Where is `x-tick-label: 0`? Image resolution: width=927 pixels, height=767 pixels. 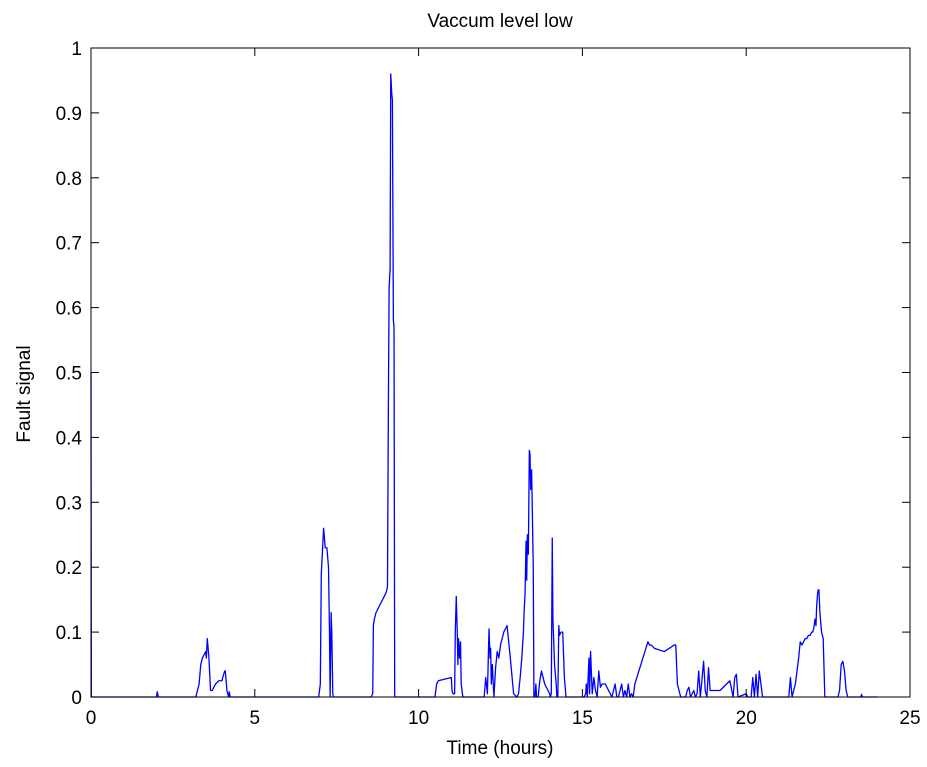 x-tick-label: 0 is located at coordinates (91, 718).